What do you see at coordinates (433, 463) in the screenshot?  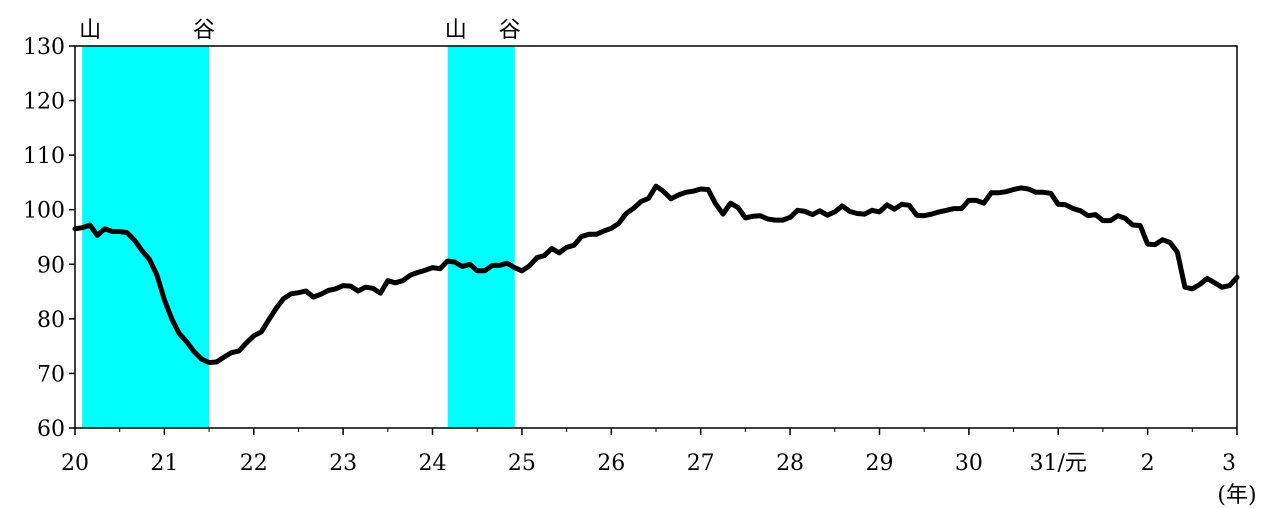 I see `x-tick-label-4: 24` at bounding box center [433, 463].